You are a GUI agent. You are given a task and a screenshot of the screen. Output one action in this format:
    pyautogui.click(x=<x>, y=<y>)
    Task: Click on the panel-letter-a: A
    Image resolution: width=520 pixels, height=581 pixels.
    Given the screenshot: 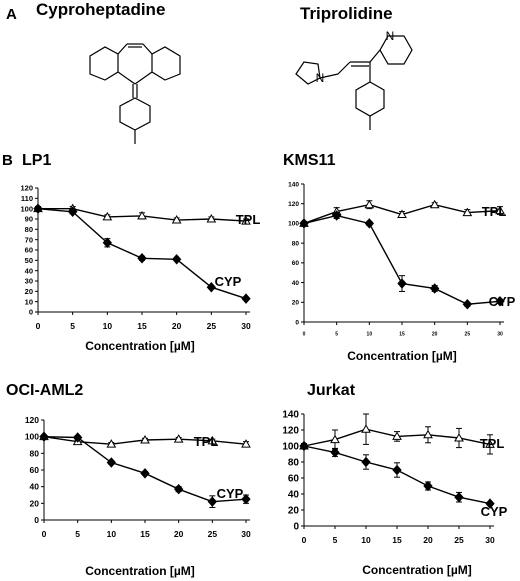 What is the action you would take?
    pyautogui.click(x=11, y=14)
    